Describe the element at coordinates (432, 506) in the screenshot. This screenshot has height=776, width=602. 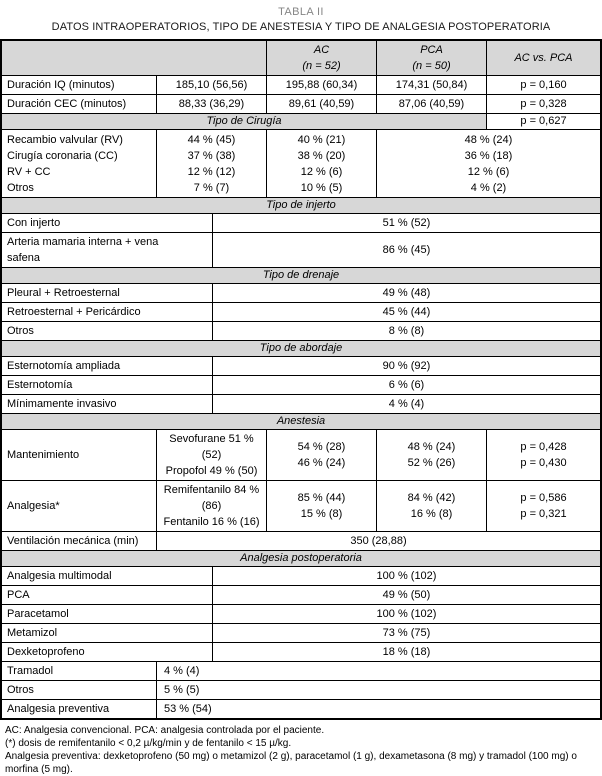
I see `cell-pca-list: 84 % (42) 16 % (8)` at that location.